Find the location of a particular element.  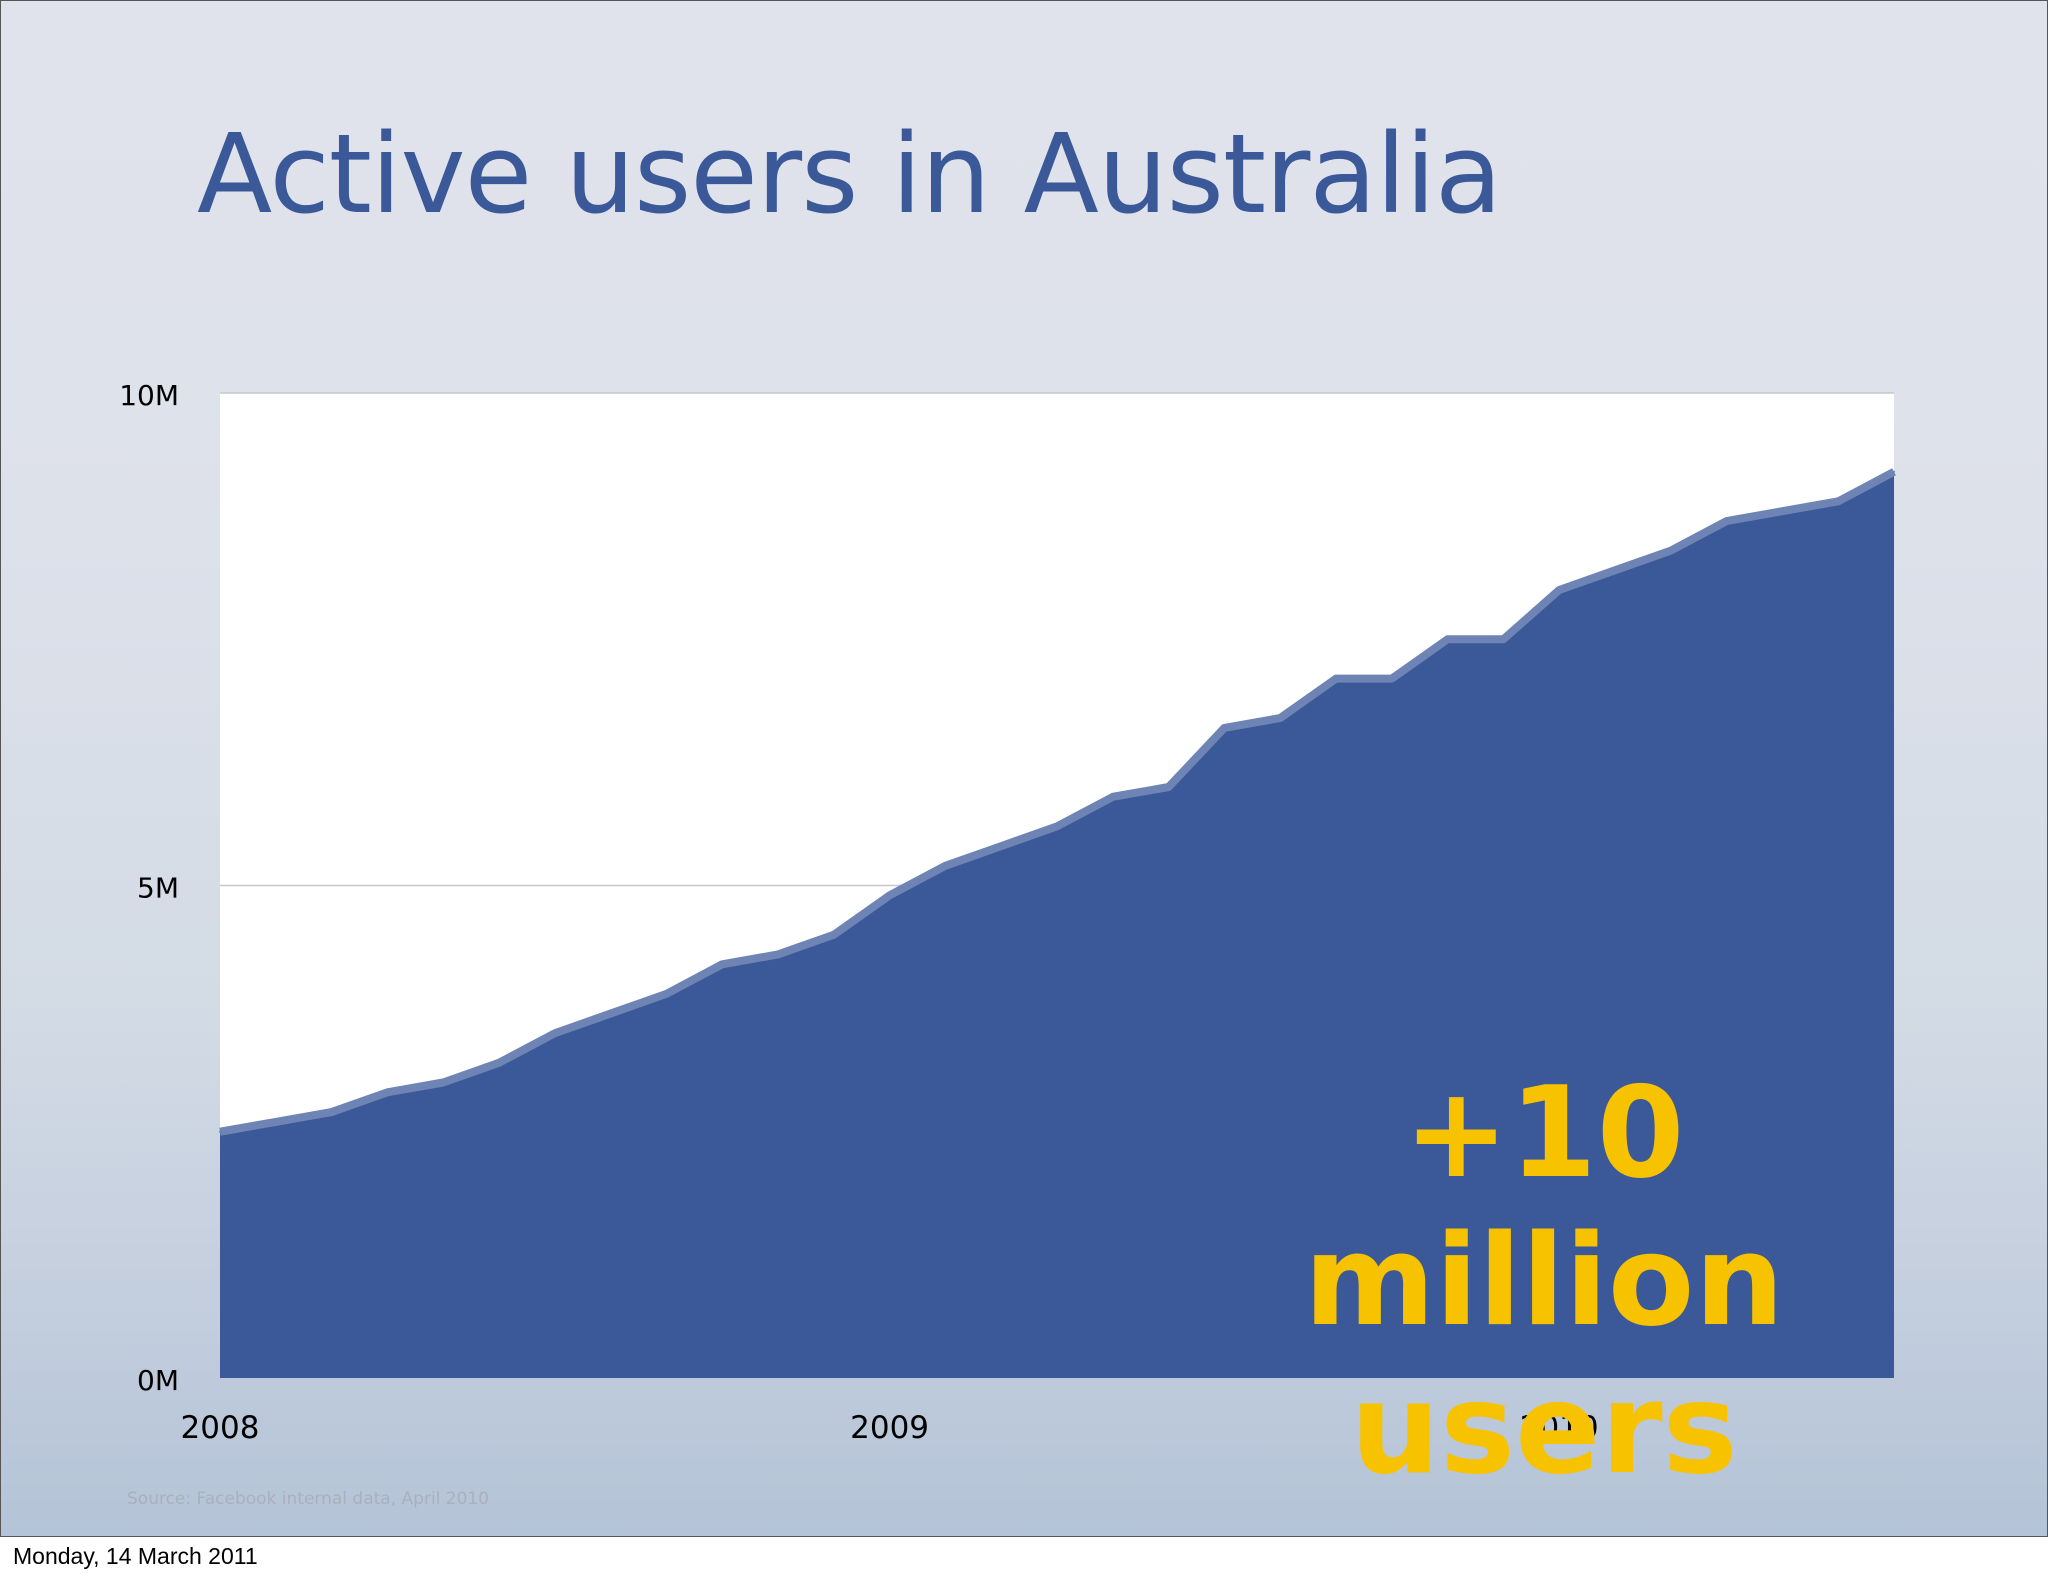

x-tick-label: 2008 is located at coordinates (220, 1428).